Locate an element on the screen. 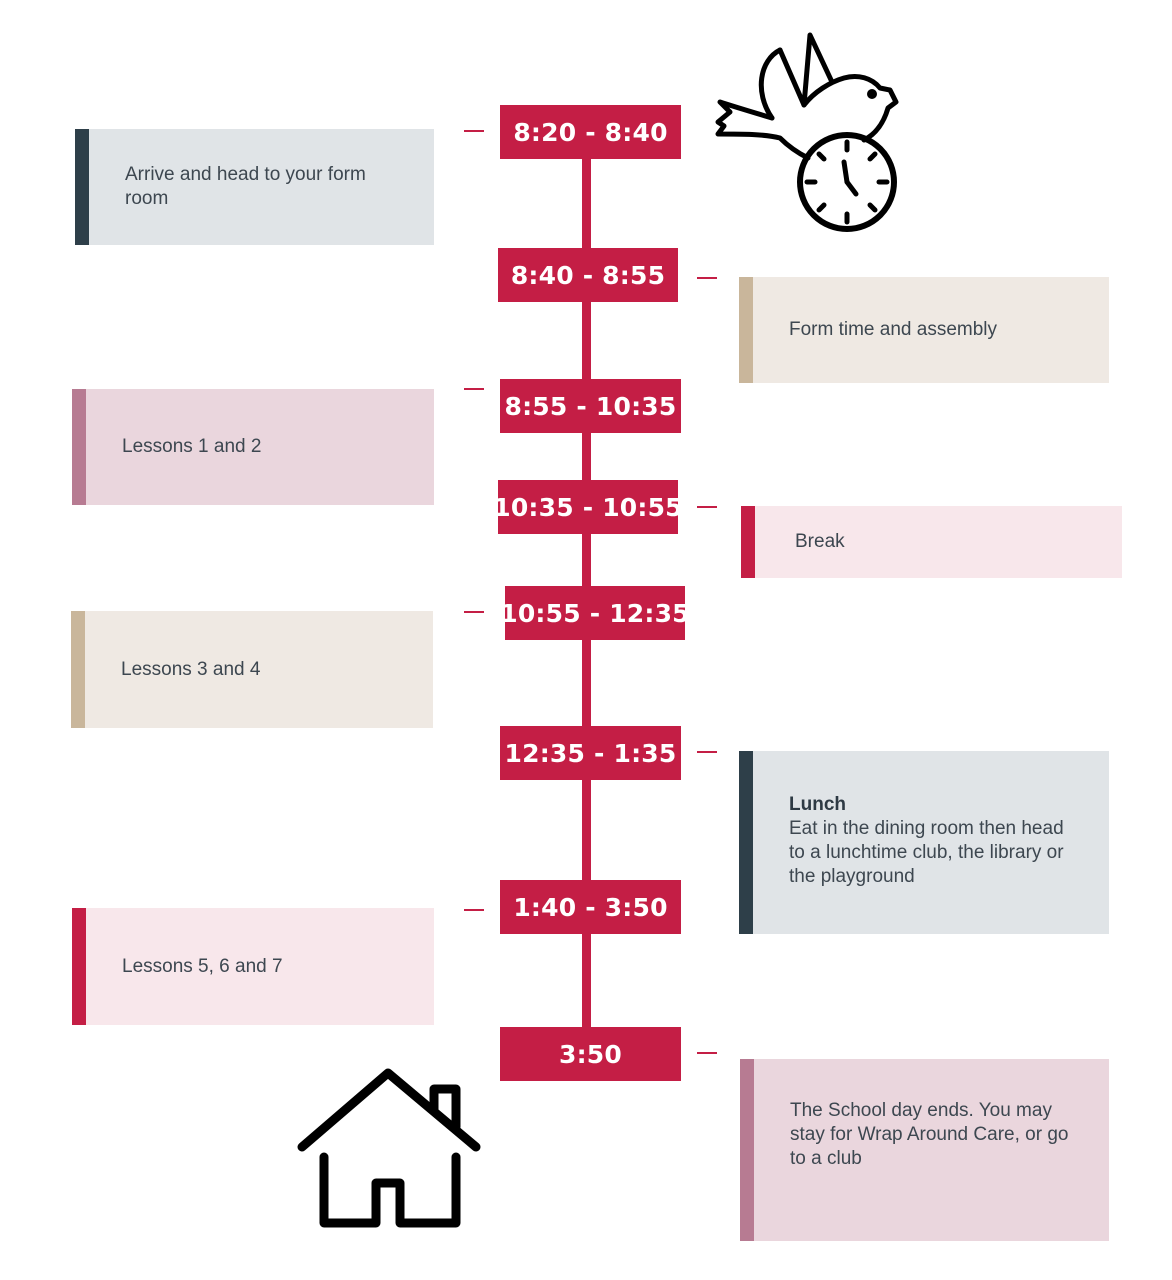 Image resolution: width=1172 pixels, height=1280 pixels. event-text: Lessons 1 and 2 is located at coordinates (192, 446).